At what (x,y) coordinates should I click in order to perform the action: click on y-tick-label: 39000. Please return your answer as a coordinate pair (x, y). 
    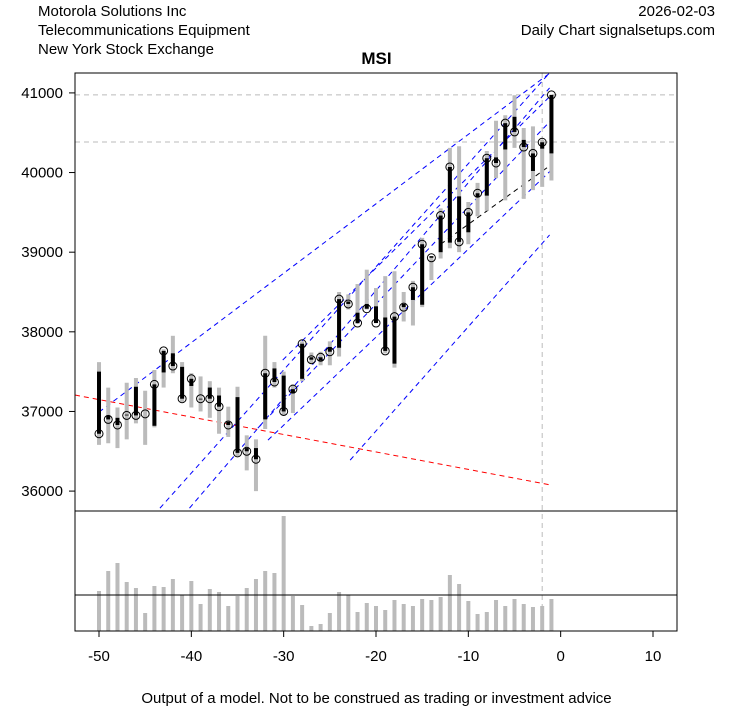
    Looking at the image, I should click on (42, 252).